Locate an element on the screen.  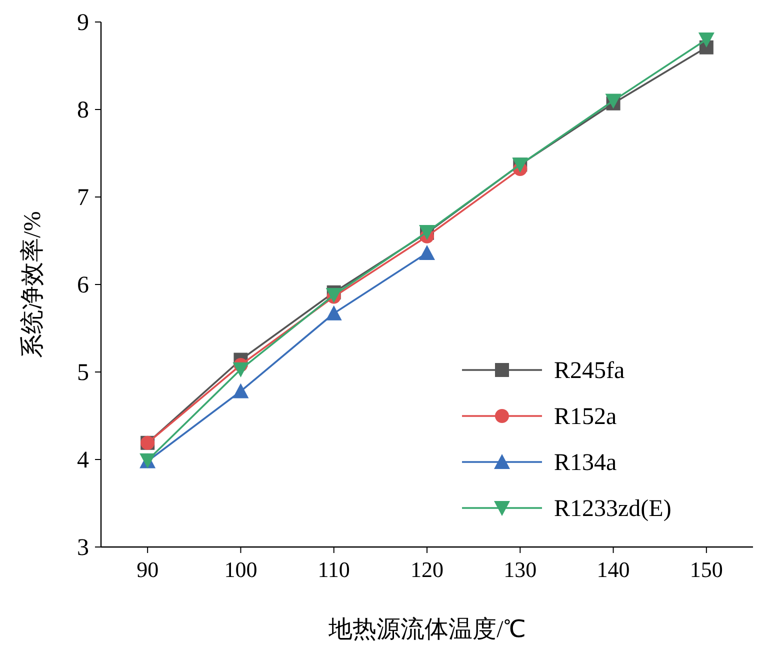
legend-label: R134a is located at coordinates (586, 463).